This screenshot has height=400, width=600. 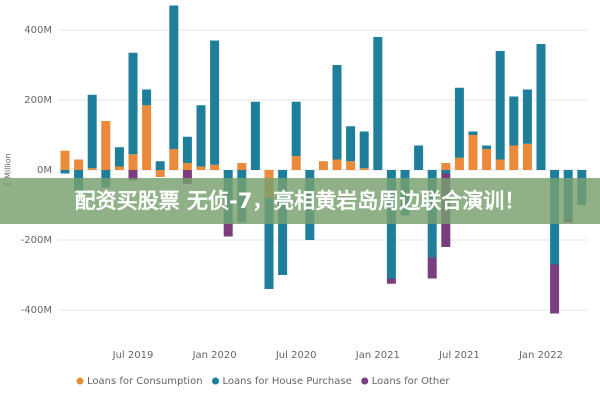 I want to click on y-tick-label: 0M, so click(x=44, y=170).